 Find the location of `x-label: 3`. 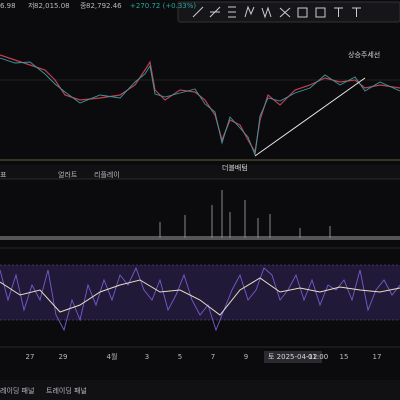

x-label: 3 is located at coordinates (147, 357).